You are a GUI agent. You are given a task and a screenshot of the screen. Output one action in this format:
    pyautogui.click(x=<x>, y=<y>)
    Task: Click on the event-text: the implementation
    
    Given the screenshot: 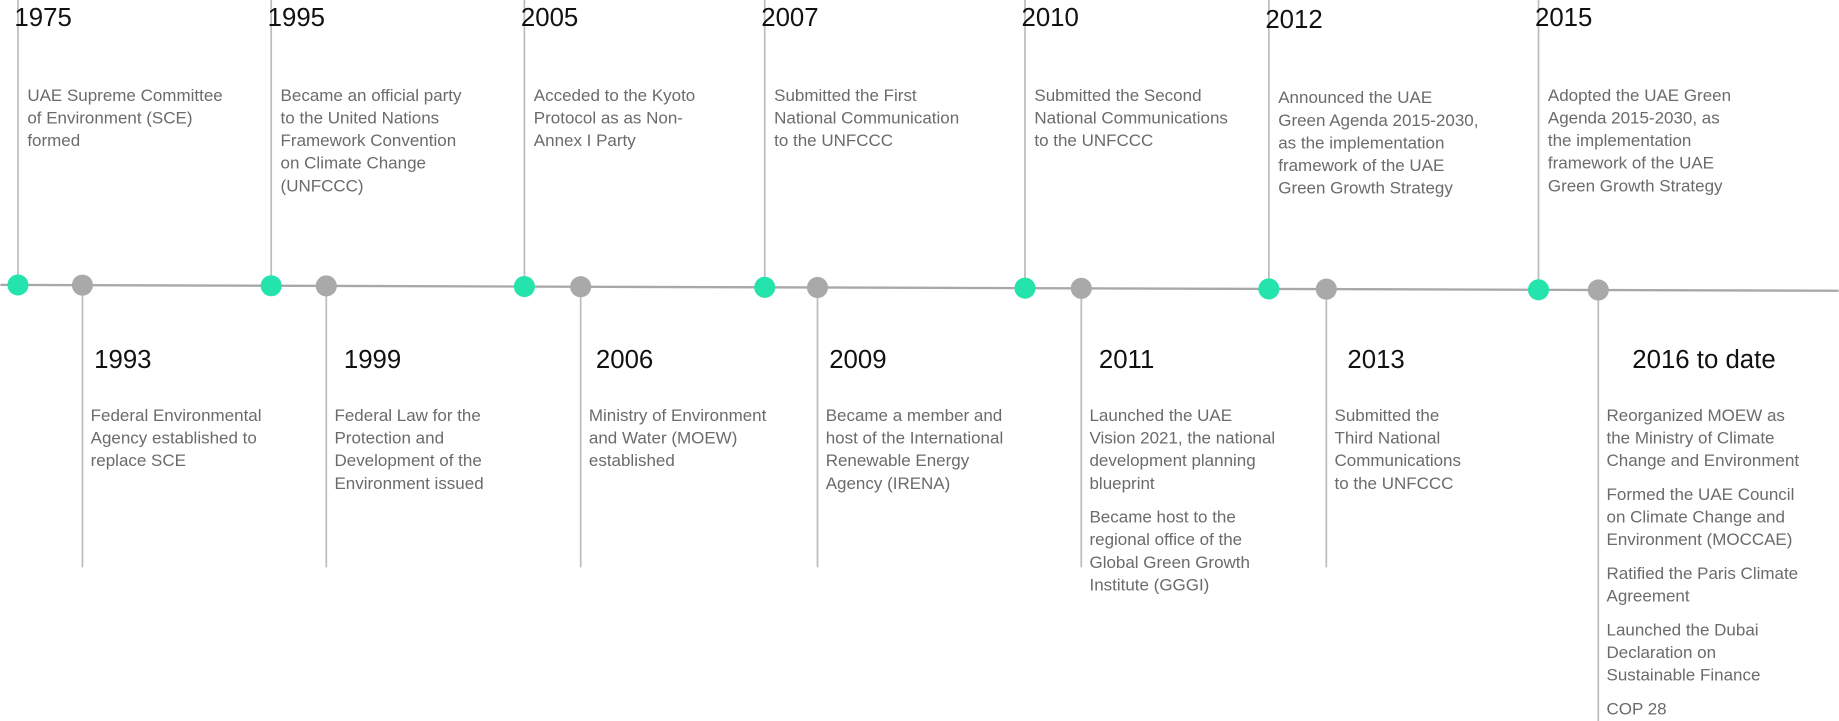 What is the action you would take?
    pyautogui.click(x=1620, y=140)
    